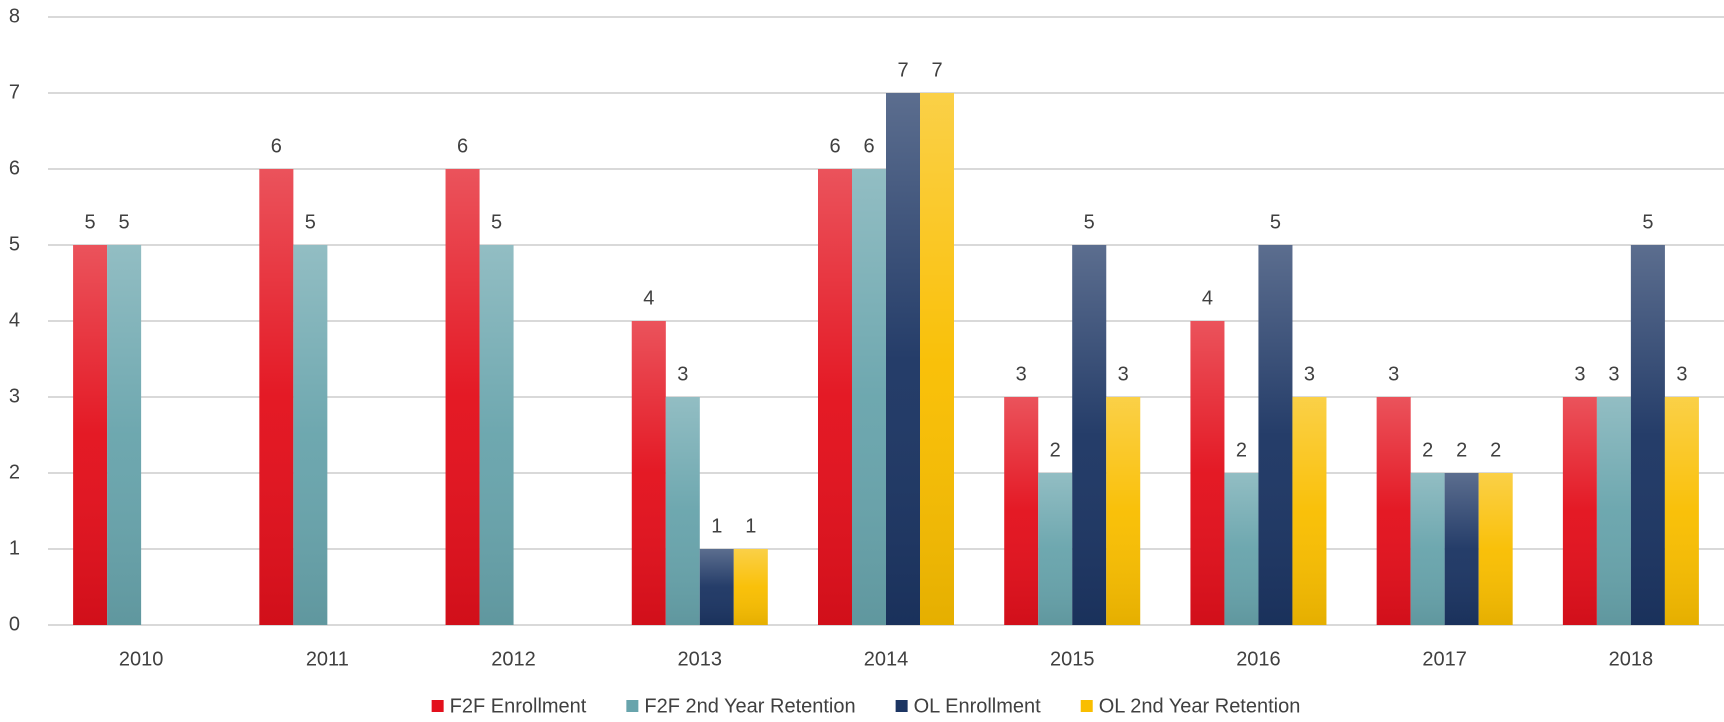  What do you see at coordinates (14, 396) in the screenshot?
I see `y-tick-label: 3` at bounding box center [14, 396].